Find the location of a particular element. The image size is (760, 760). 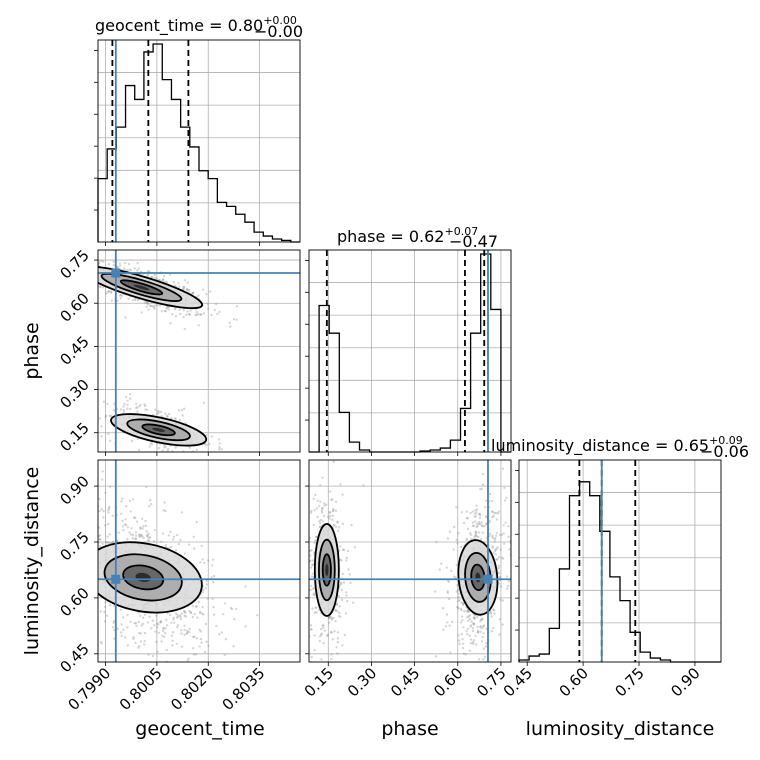

panel-bg-hist-phase is located at coordinates (410, 351).